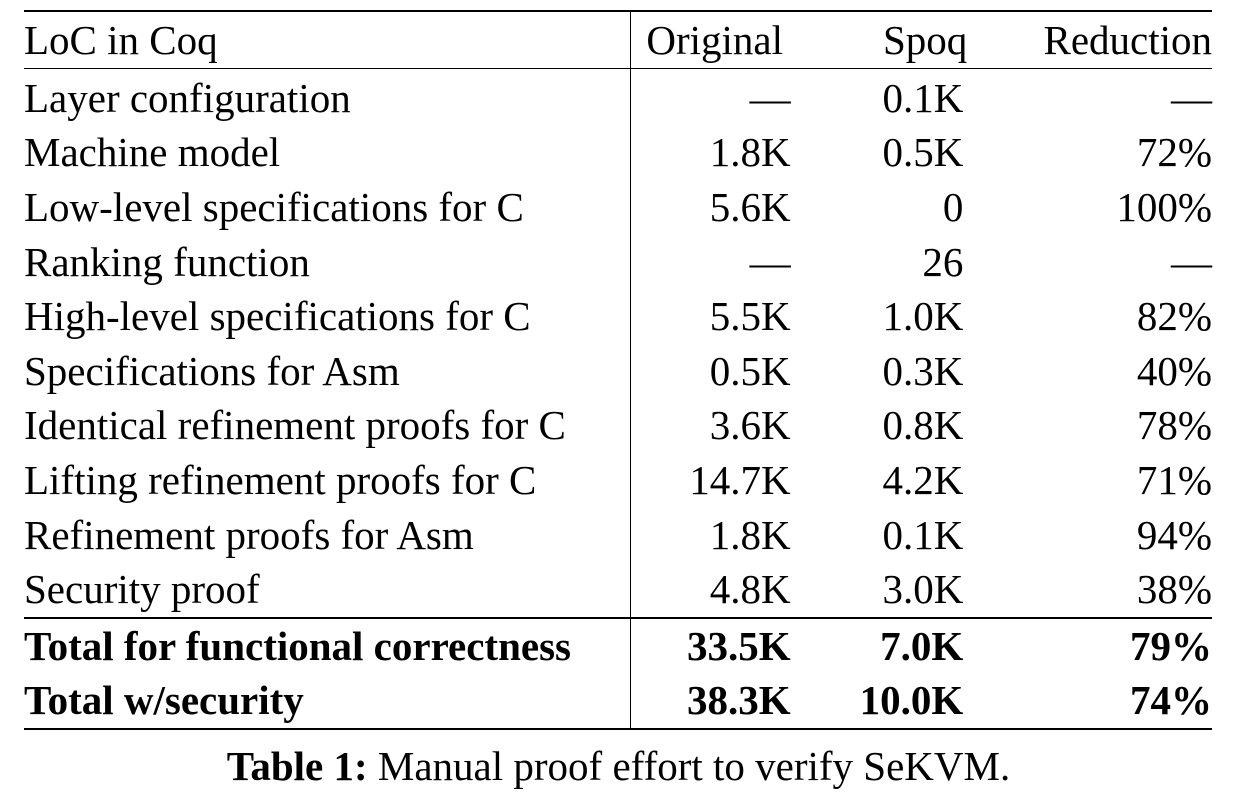  What do you see at coordinates (714, 40) in the screenshot?
I see `header-original: Original` at bounding box center [714, 40].